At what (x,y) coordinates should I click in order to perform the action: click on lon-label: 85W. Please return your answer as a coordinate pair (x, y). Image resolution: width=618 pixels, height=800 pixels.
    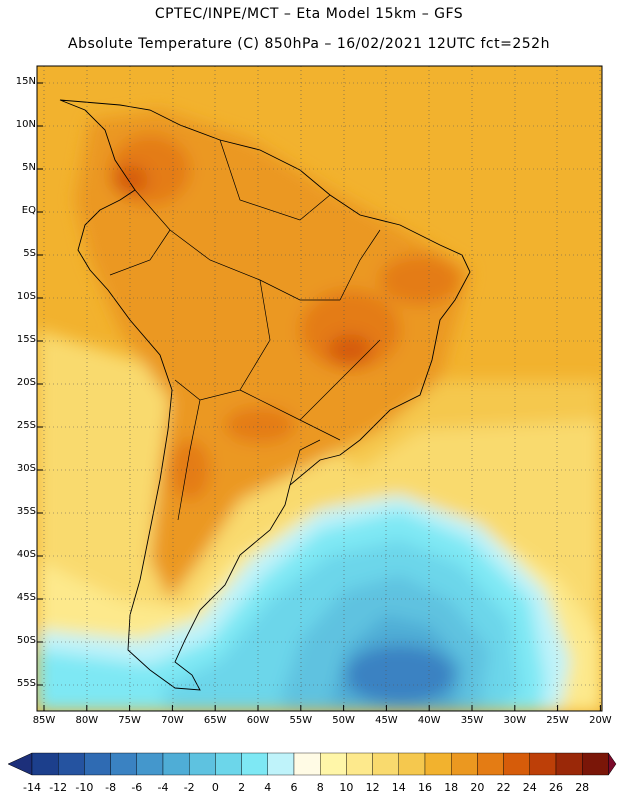
    Looking at the image, I should click on (44, 720).